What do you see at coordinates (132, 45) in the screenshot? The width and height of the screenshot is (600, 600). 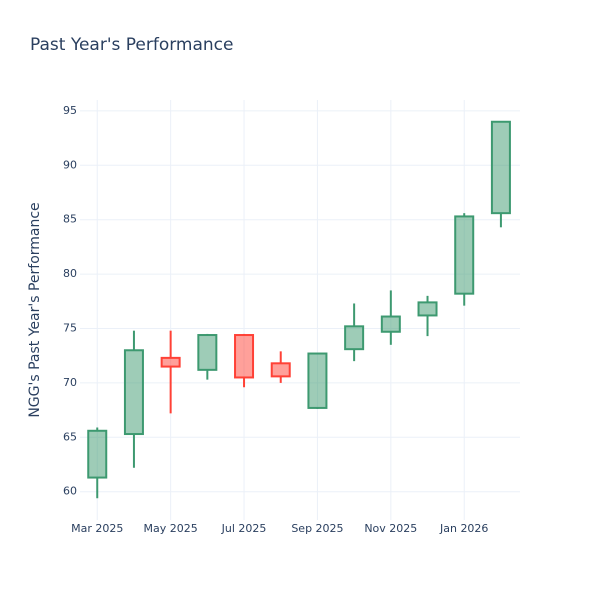 I see `chart-title: Past Year's Performance` at bounding box center [132, 45].